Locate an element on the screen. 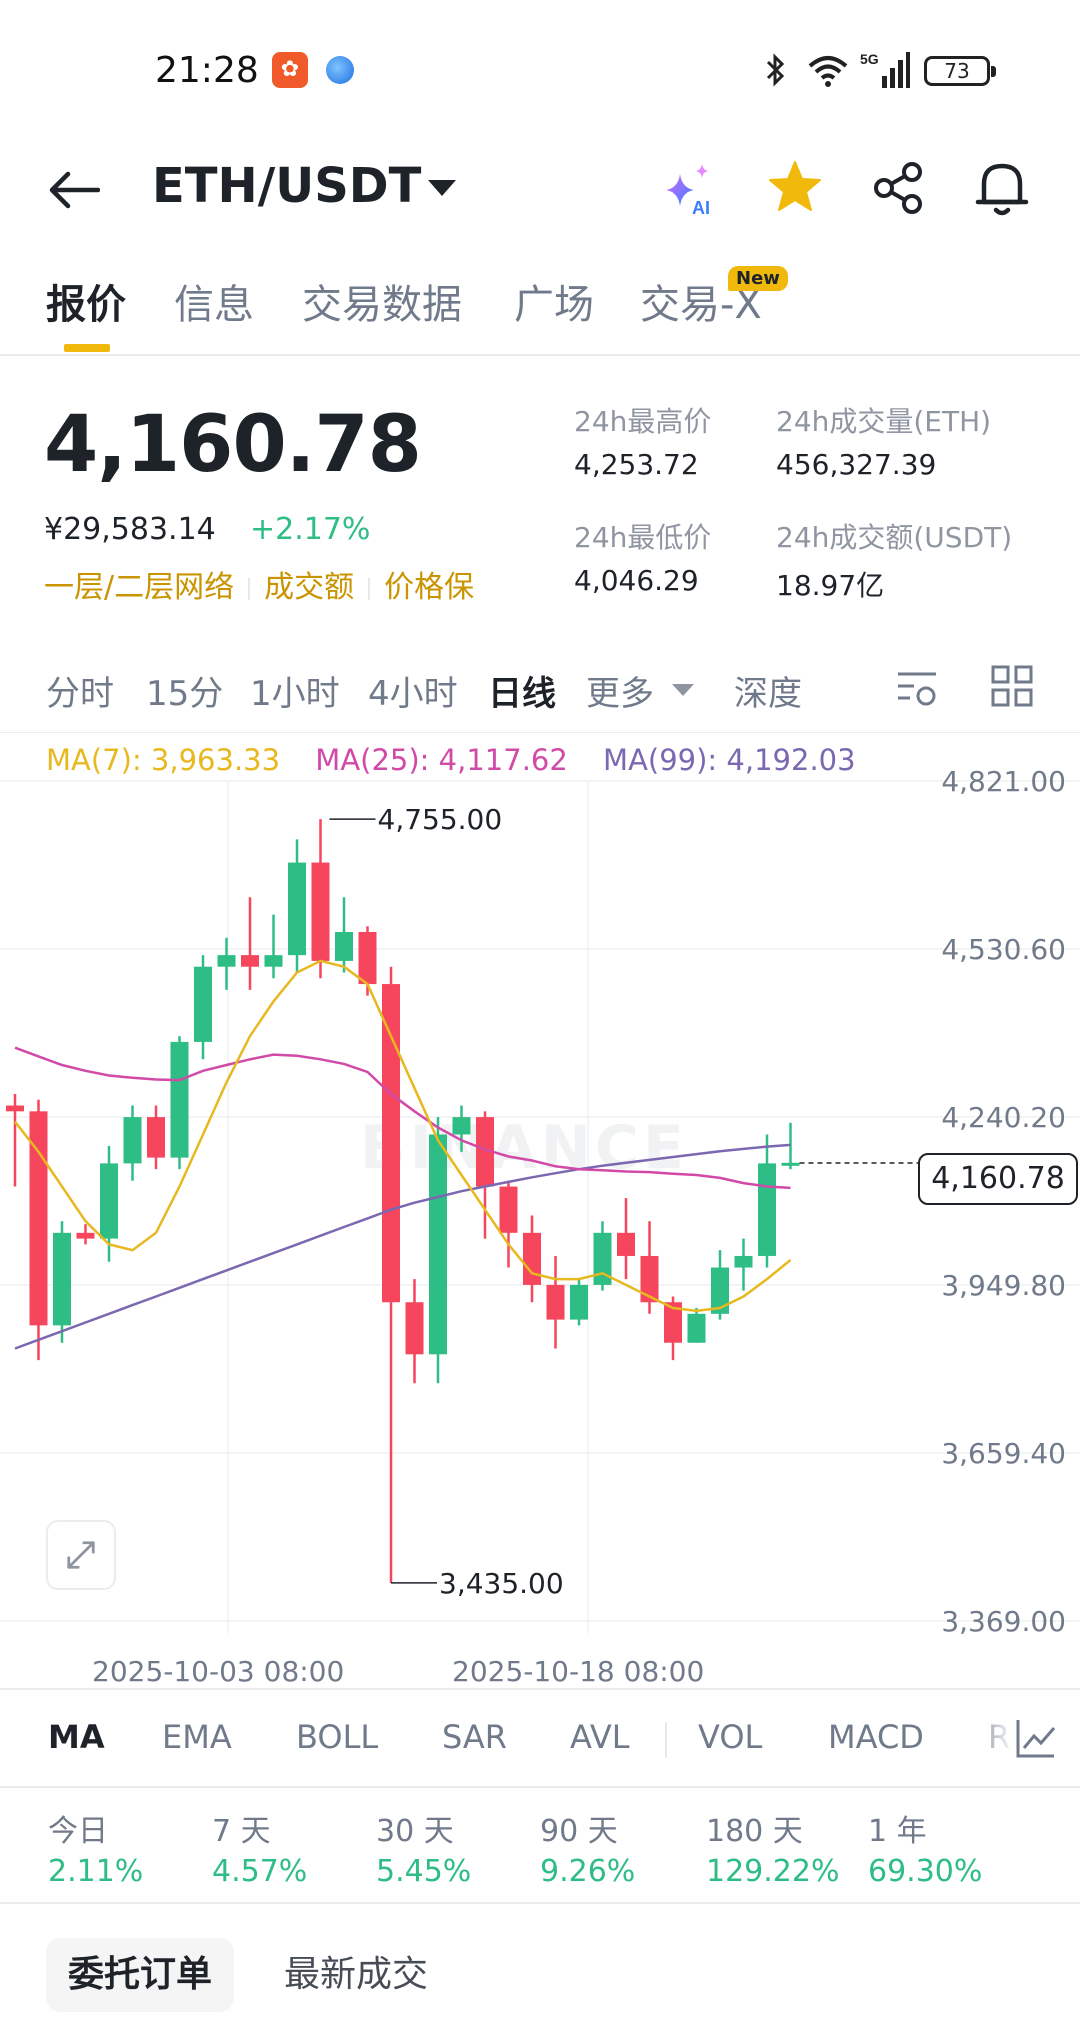  indicator-macd: MACD is located at coordinates (876, 1737).